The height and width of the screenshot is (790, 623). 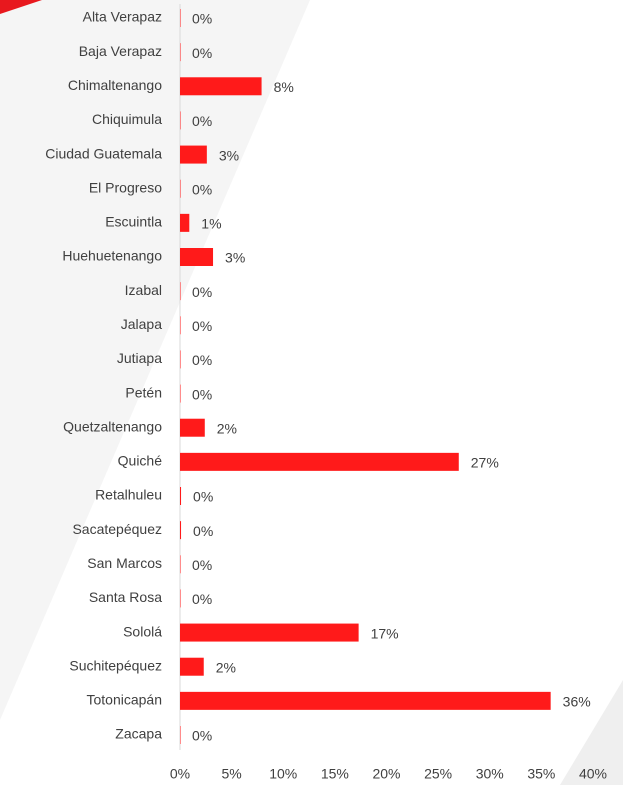 What do you see at coordinates (485, 463) in the screenshot?
I see `value-label: 27%` at bounding box center [485, 463].